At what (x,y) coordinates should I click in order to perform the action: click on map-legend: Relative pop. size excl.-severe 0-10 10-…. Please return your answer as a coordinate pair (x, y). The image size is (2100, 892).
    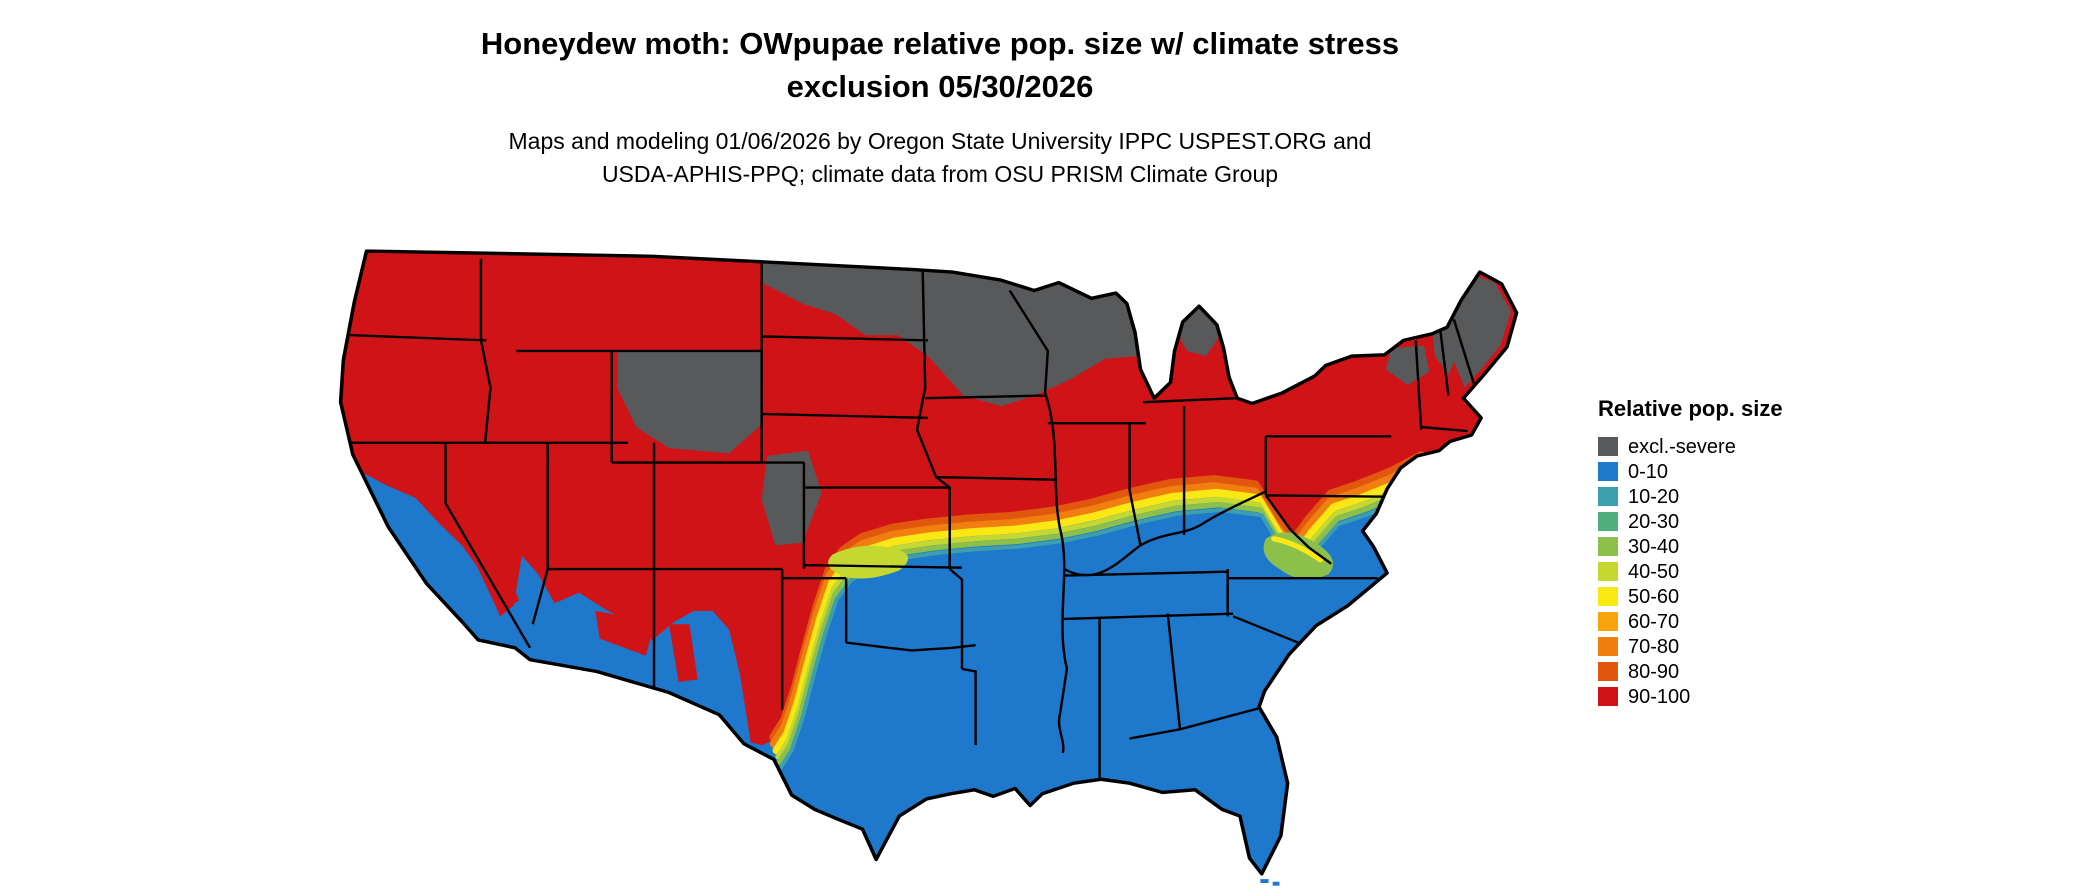
    Looking at the image, I should click on (1728, 552).